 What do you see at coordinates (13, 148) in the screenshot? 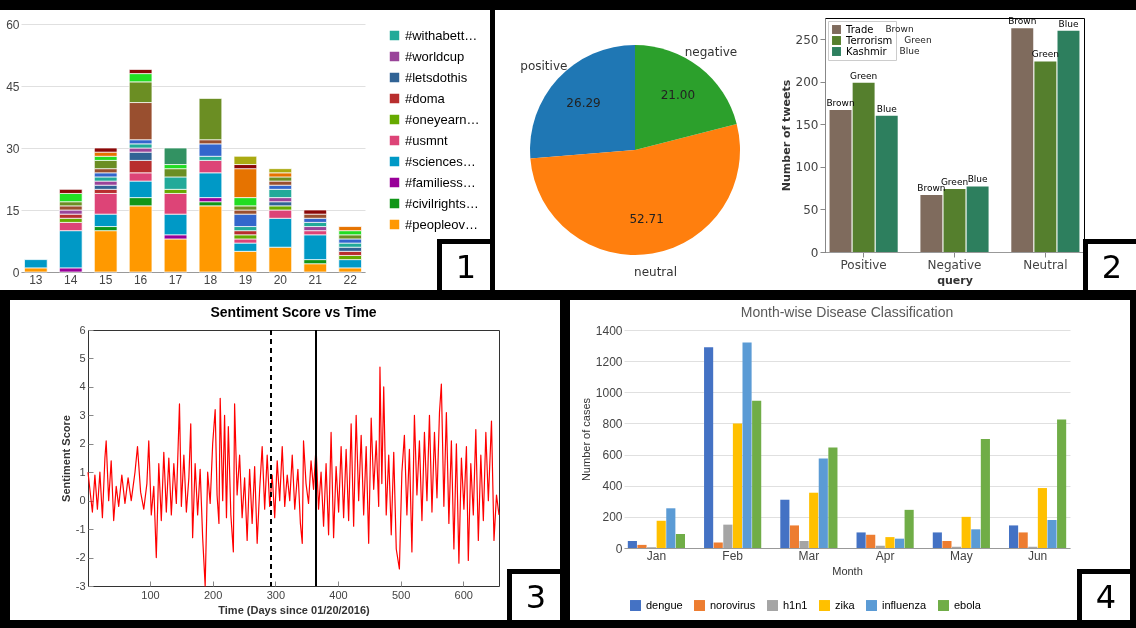
I see `y-tick-label: 30` at bounding box center [13, 148].